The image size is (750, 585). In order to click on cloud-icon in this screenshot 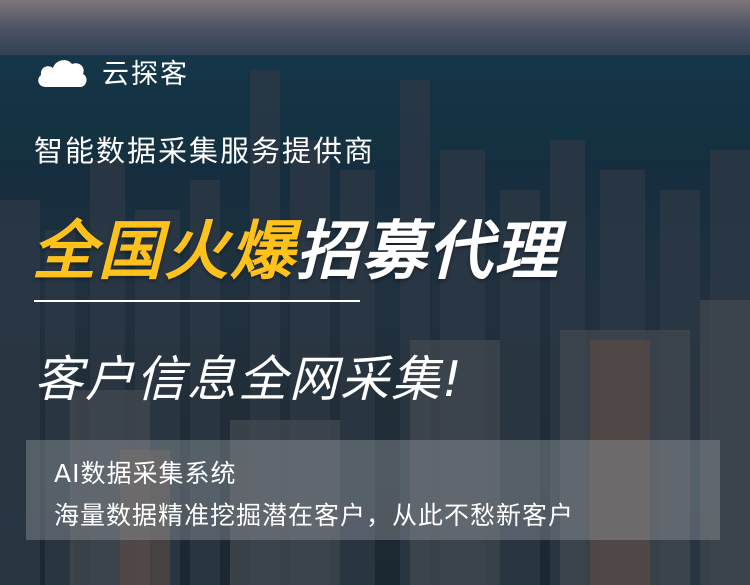, I will do `click(62, 73)`.